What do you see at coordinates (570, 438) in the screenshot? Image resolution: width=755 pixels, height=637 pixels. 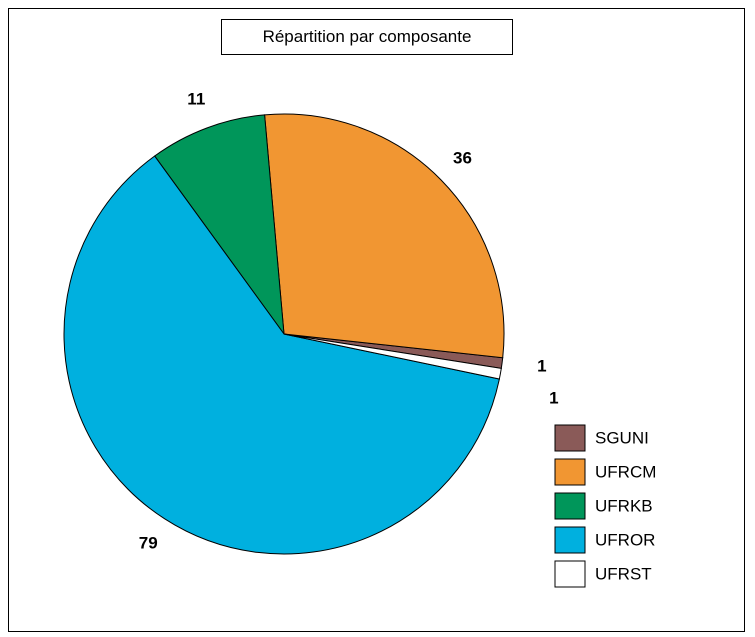 I see `legend-swatch-sguni` at bounding box center [570, 438].